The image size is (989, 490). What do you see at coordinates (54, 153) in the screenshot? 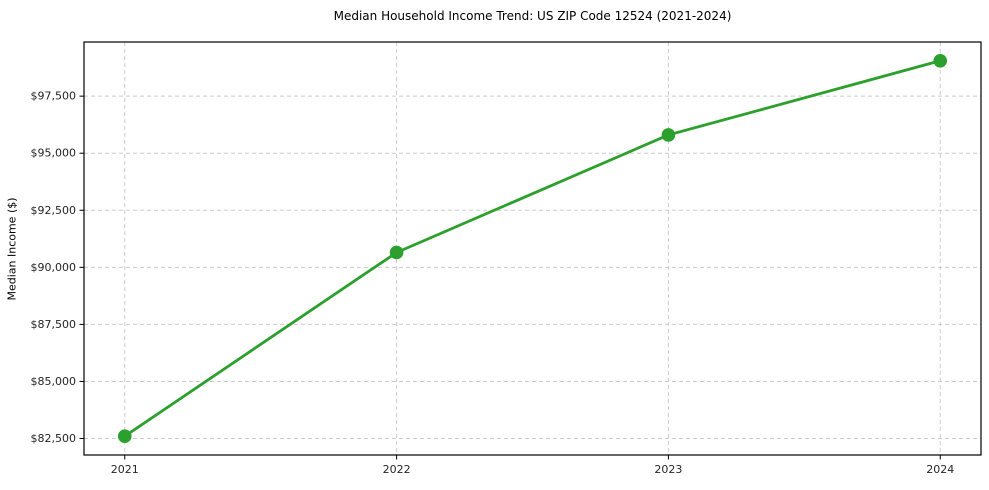
I see `y-tick-label: $95,000` at bounding box center [54, 153].